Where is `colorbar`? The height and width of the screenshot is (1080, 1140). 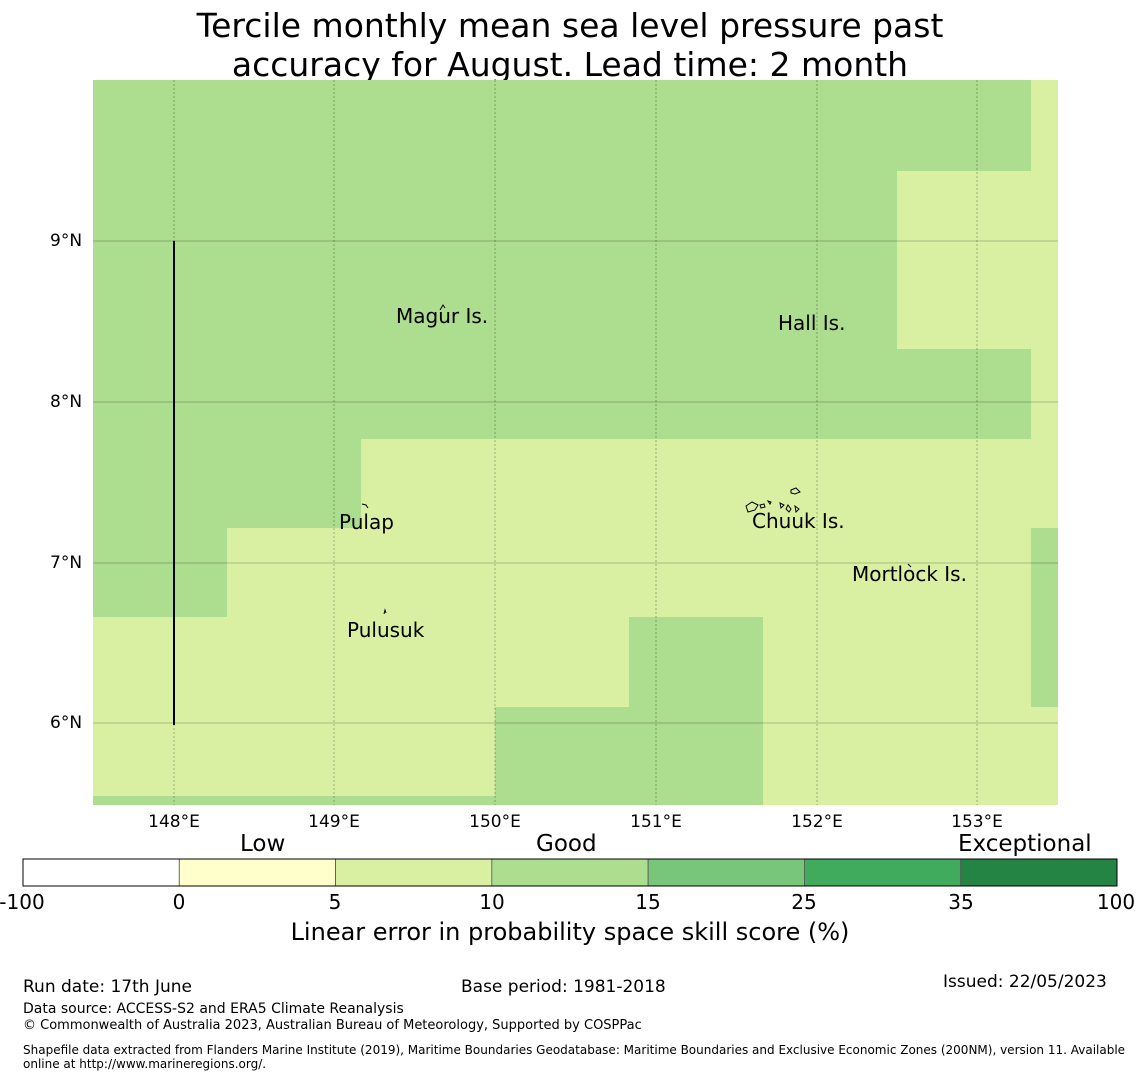 colorbar is located at coordinates (570, 872).